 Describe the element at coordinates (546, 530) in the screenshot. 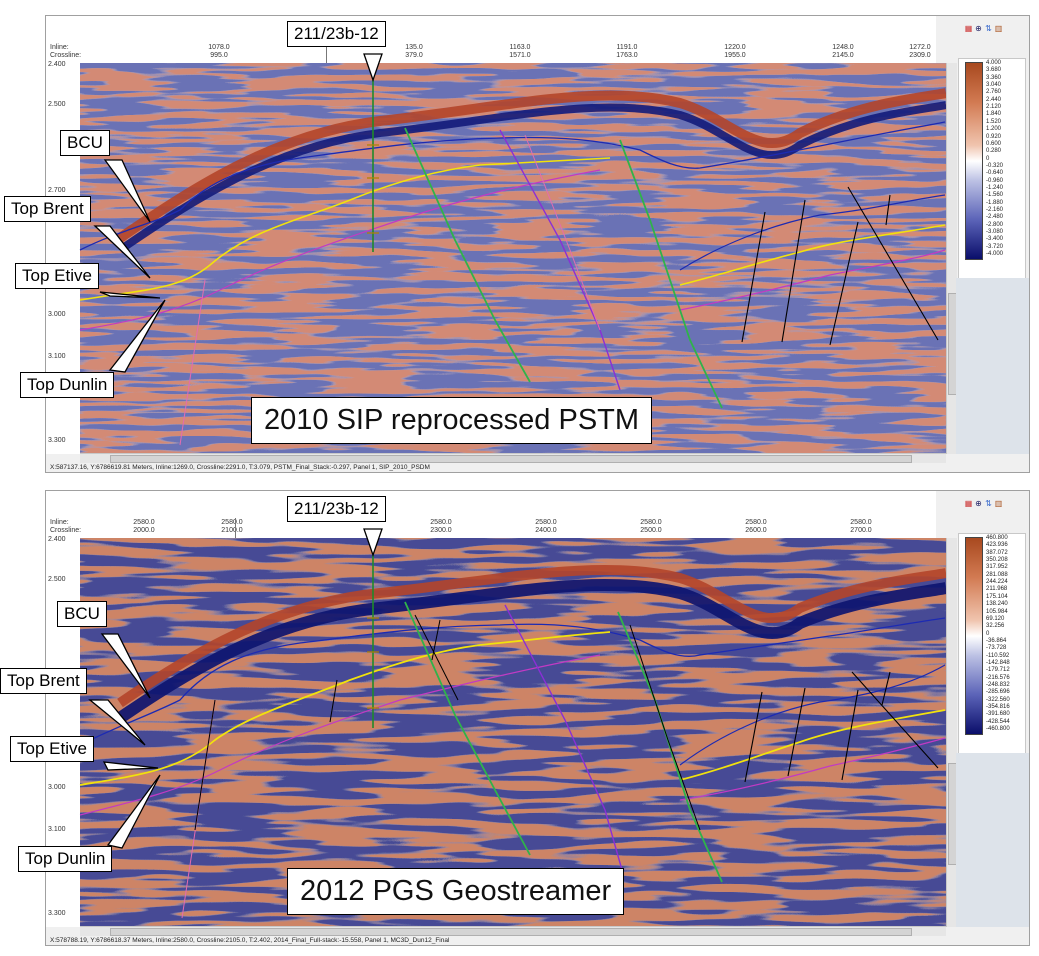

I see `crossline-value: 2400.0` at that location.